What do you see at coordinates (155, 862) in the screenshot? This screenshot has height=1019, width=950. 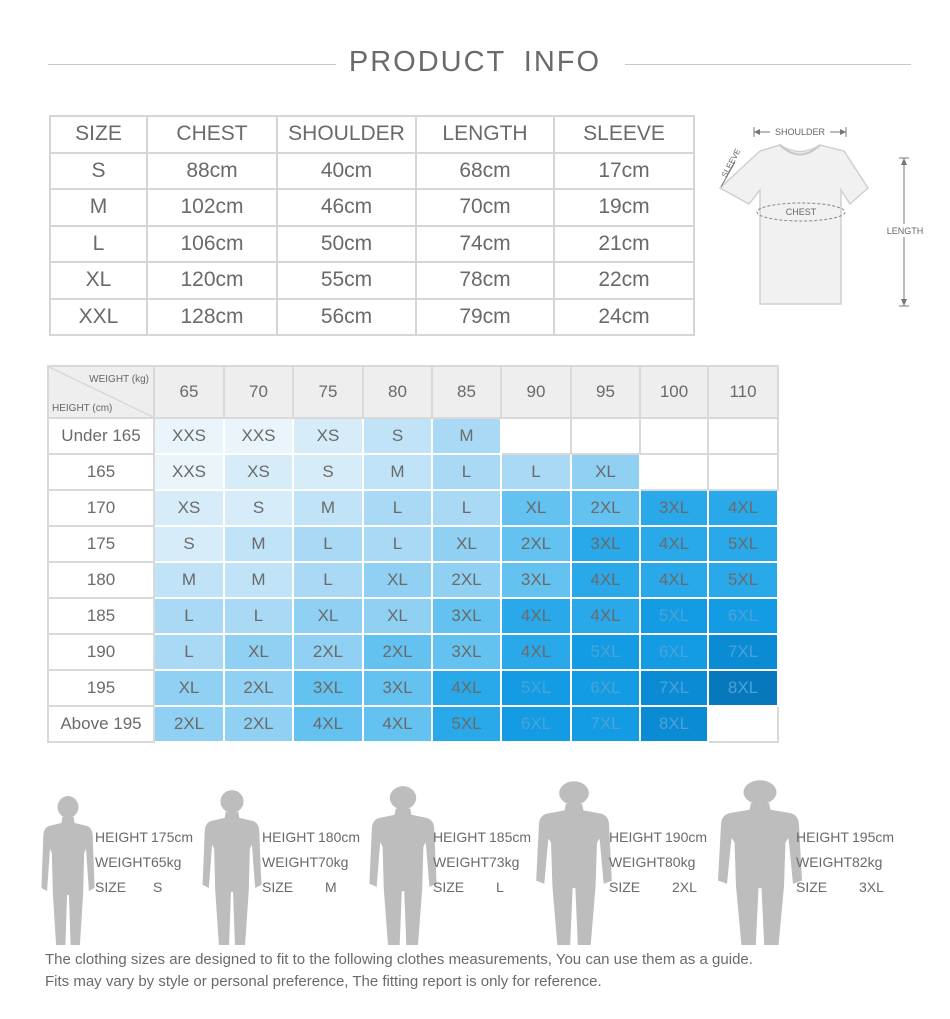 I see `figure-info: HEIGHT 175cm WEIGHT65kg SIZE S` at bounding box center [155, 862].